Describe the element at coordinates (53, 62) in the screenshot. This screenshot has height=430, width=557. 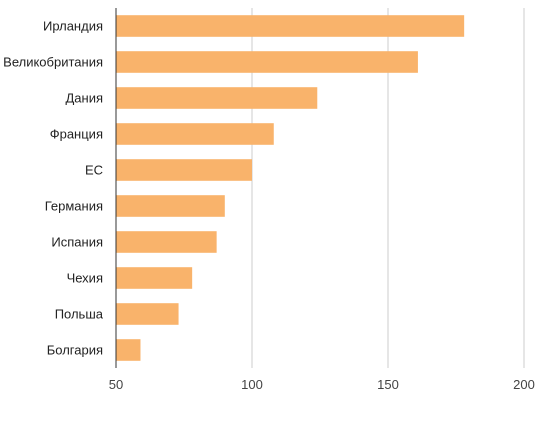
I see `category-label: Великобритания` at that location.